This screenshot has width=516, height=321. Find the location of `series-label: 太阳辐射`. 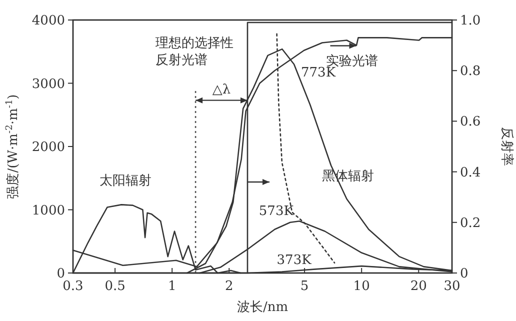

series-label: 太阳辐射 is located at coordinates (125, 181).